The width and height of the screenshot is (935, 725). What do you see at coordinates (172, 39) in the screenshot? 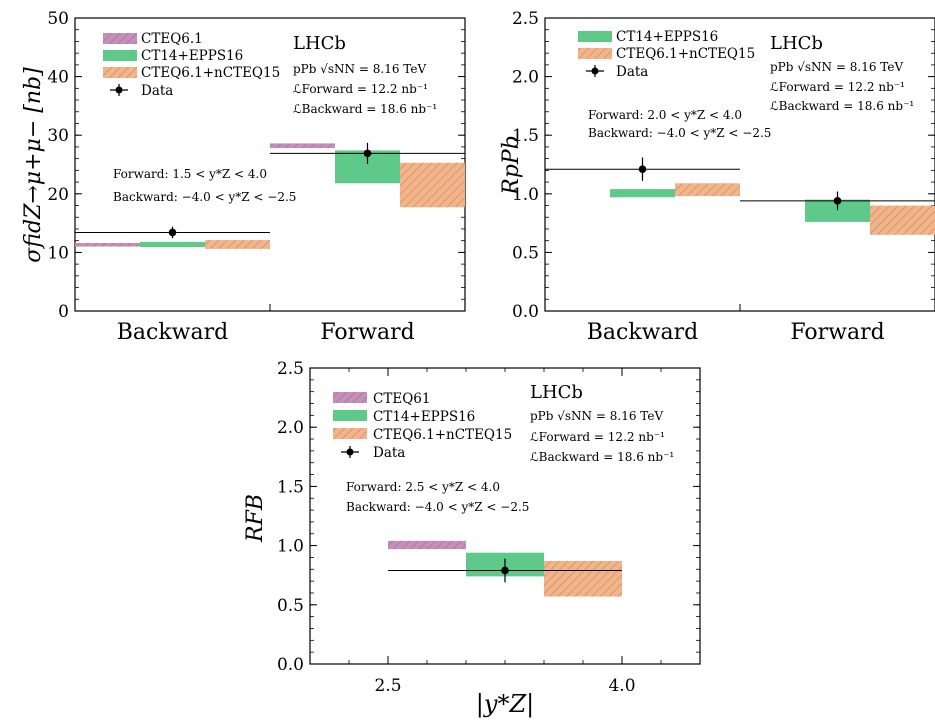
I see `legend-label: CTEQ6.1` at bounding box center [172, 39].